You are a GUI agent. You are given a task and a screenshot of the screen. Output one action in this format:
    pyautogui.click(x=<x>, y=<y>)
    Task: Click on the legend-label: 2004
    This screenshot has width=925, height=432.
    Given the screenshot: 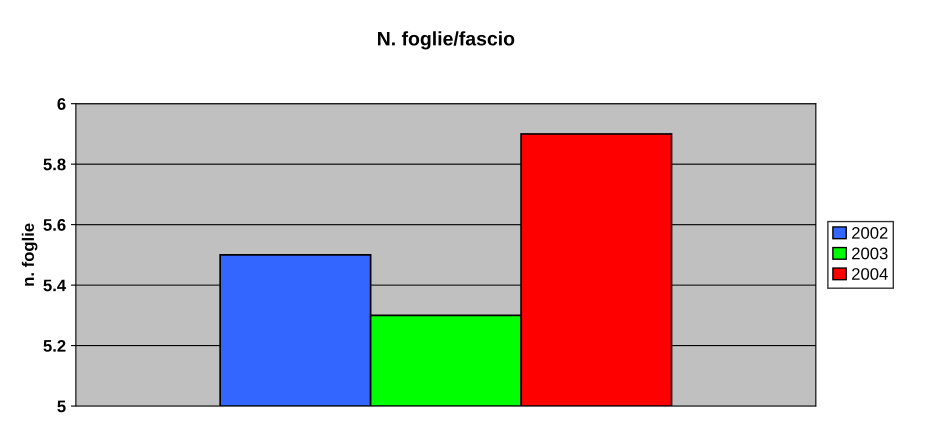 What is the action you would take?
    pyautogui.click(x=870, y=274)
    